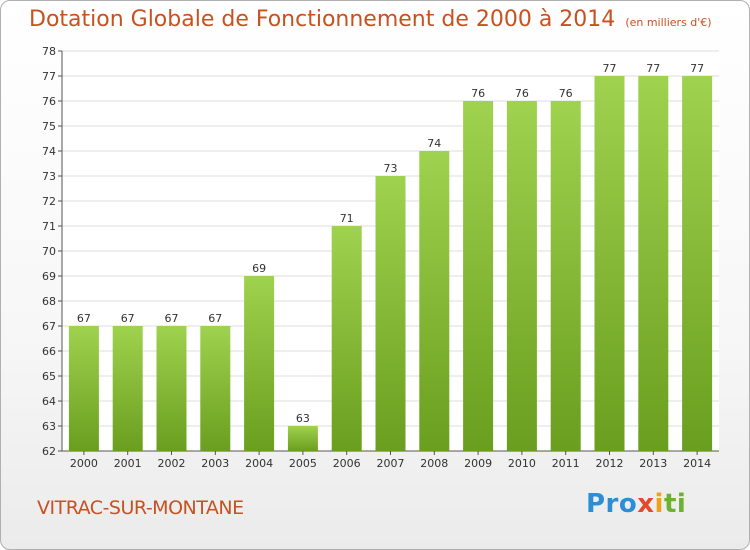 This screenshot has width=750, height=550. I want to click on x-tick-label-2011: 2011, so click(566, 463).